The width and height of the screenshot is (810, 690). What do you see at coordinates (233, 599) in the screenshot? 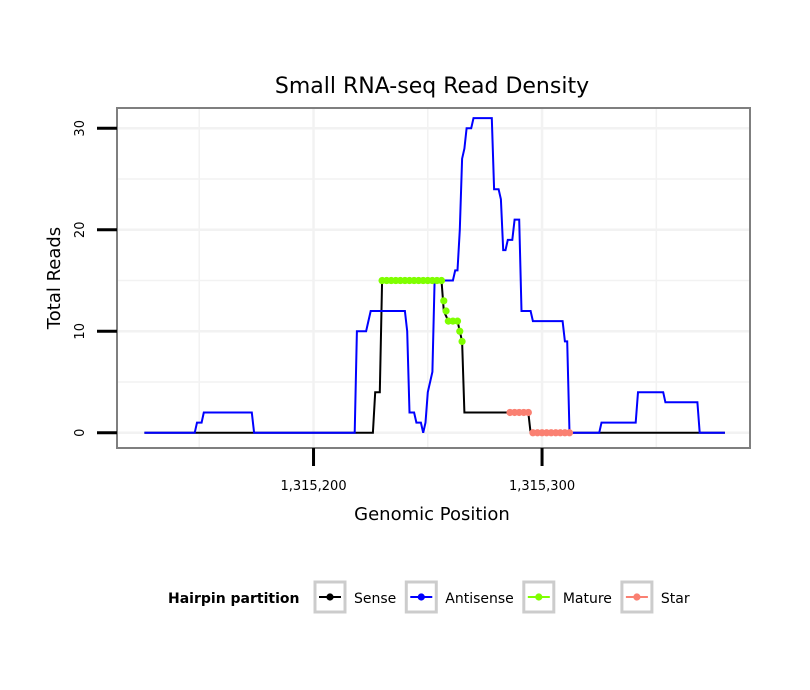
I see `legend-title: Hairpin partition` at bounding box center [233, 599].